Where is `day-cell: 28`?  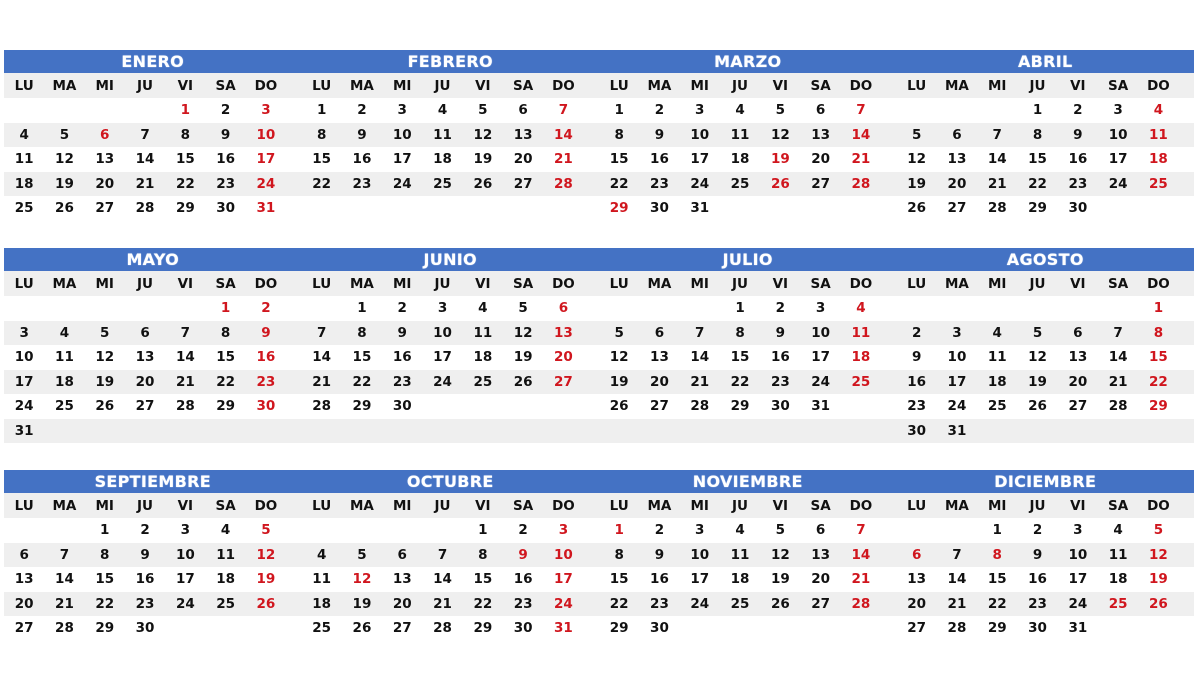 day-cell: 28 is located at coordinates (957, 628).